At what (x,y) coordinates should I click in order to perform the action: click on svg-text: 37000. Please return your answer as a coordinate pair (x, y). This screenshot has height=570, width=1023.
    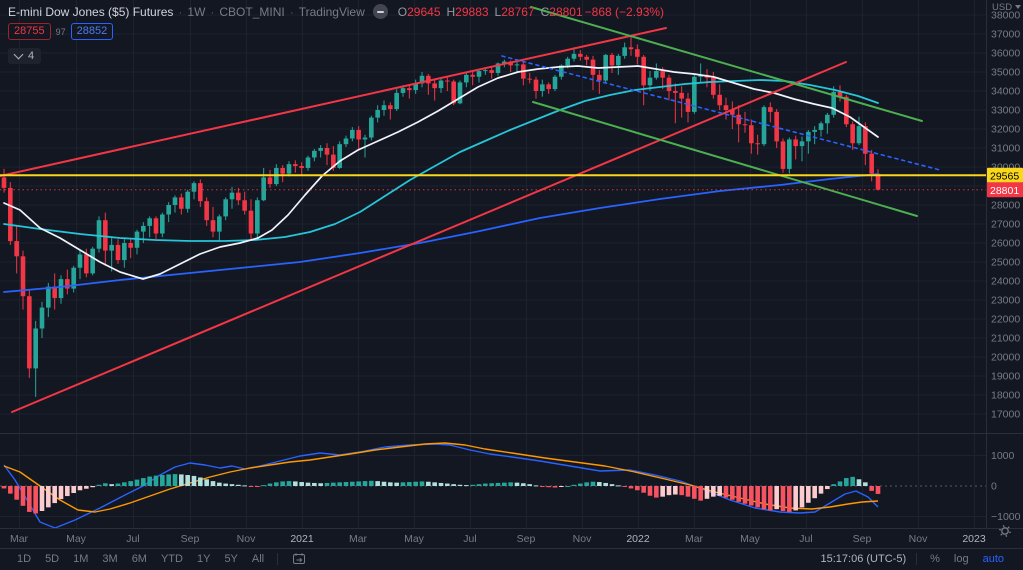
    Looking at the image, I should click on (1005, 35).